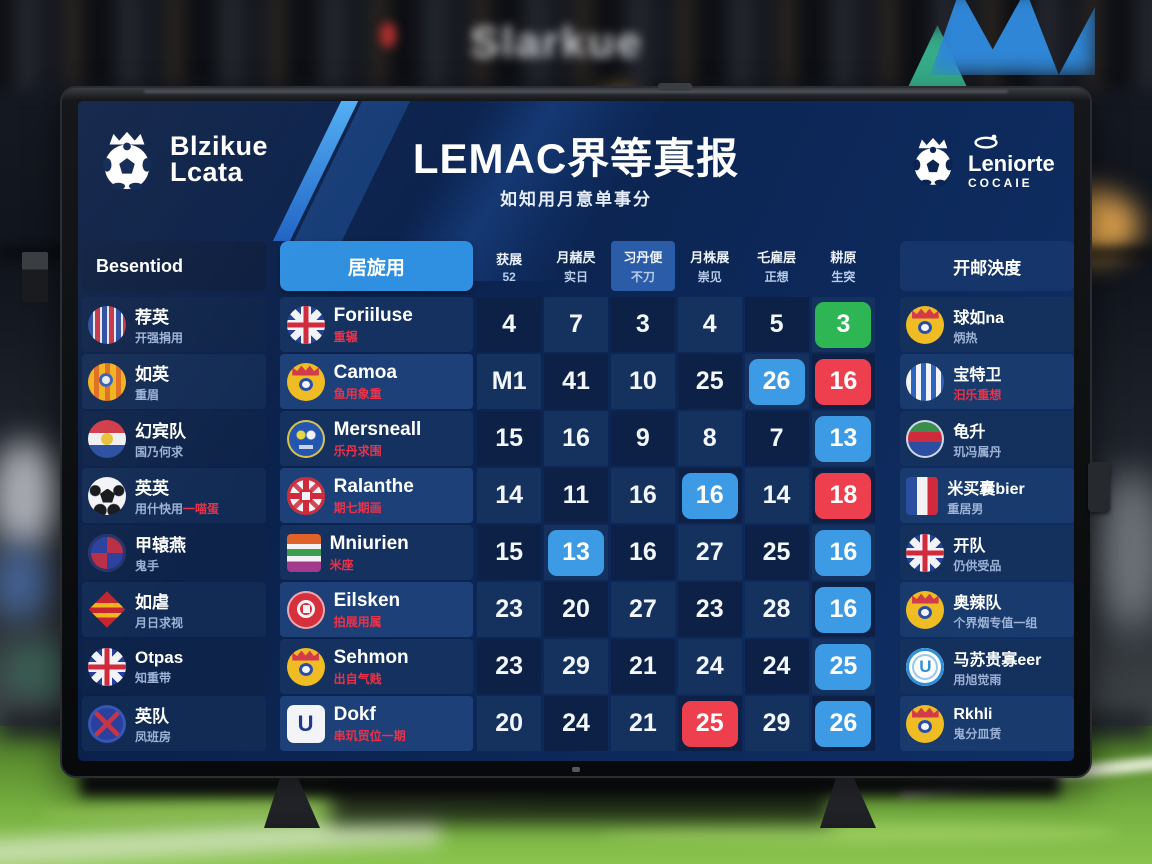  Describe the element at coordinates (345, 336) in the screenshot. I see `team-subtext: 重辗` at that location.